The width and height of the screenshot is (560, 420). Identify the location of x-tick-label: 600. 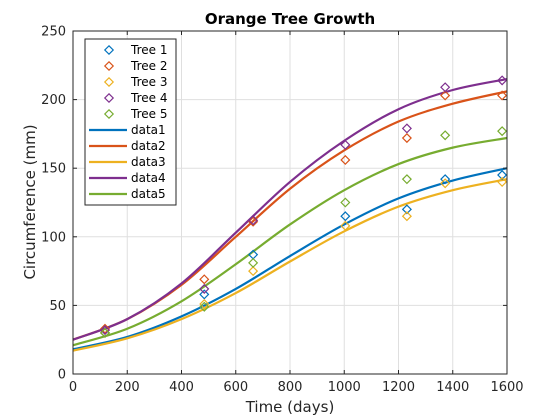
(235, 387).